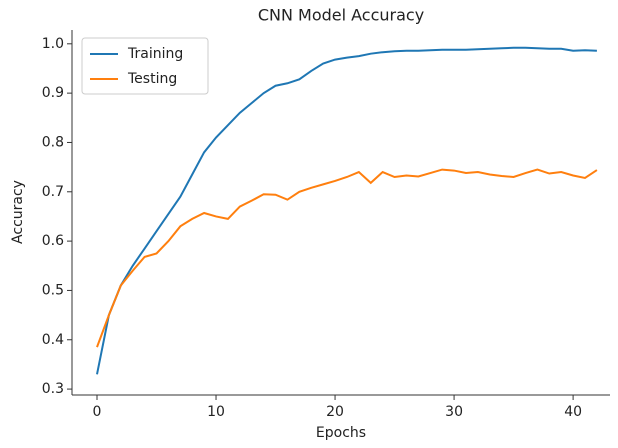 This screenshot has height=448, width=618. Describe the element at coordinates (341, 15) in the screenshot. I see `chart-title: CNN Model Accuracy` at that location.